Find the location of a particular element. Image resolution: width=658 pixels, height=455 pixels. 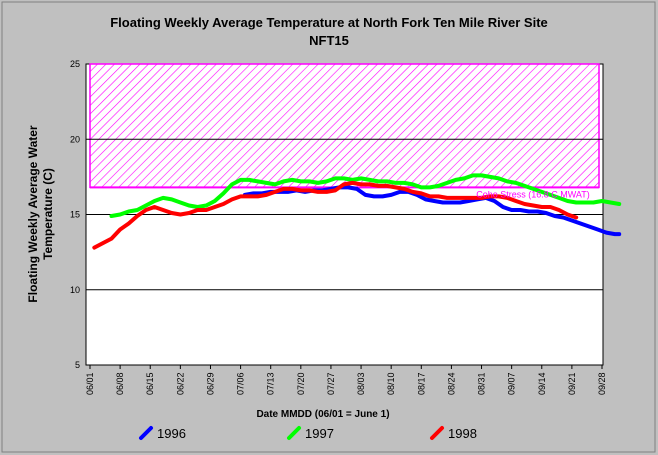

x-tick-label-07-20: 07/20 is located at coordinates (301, 383).